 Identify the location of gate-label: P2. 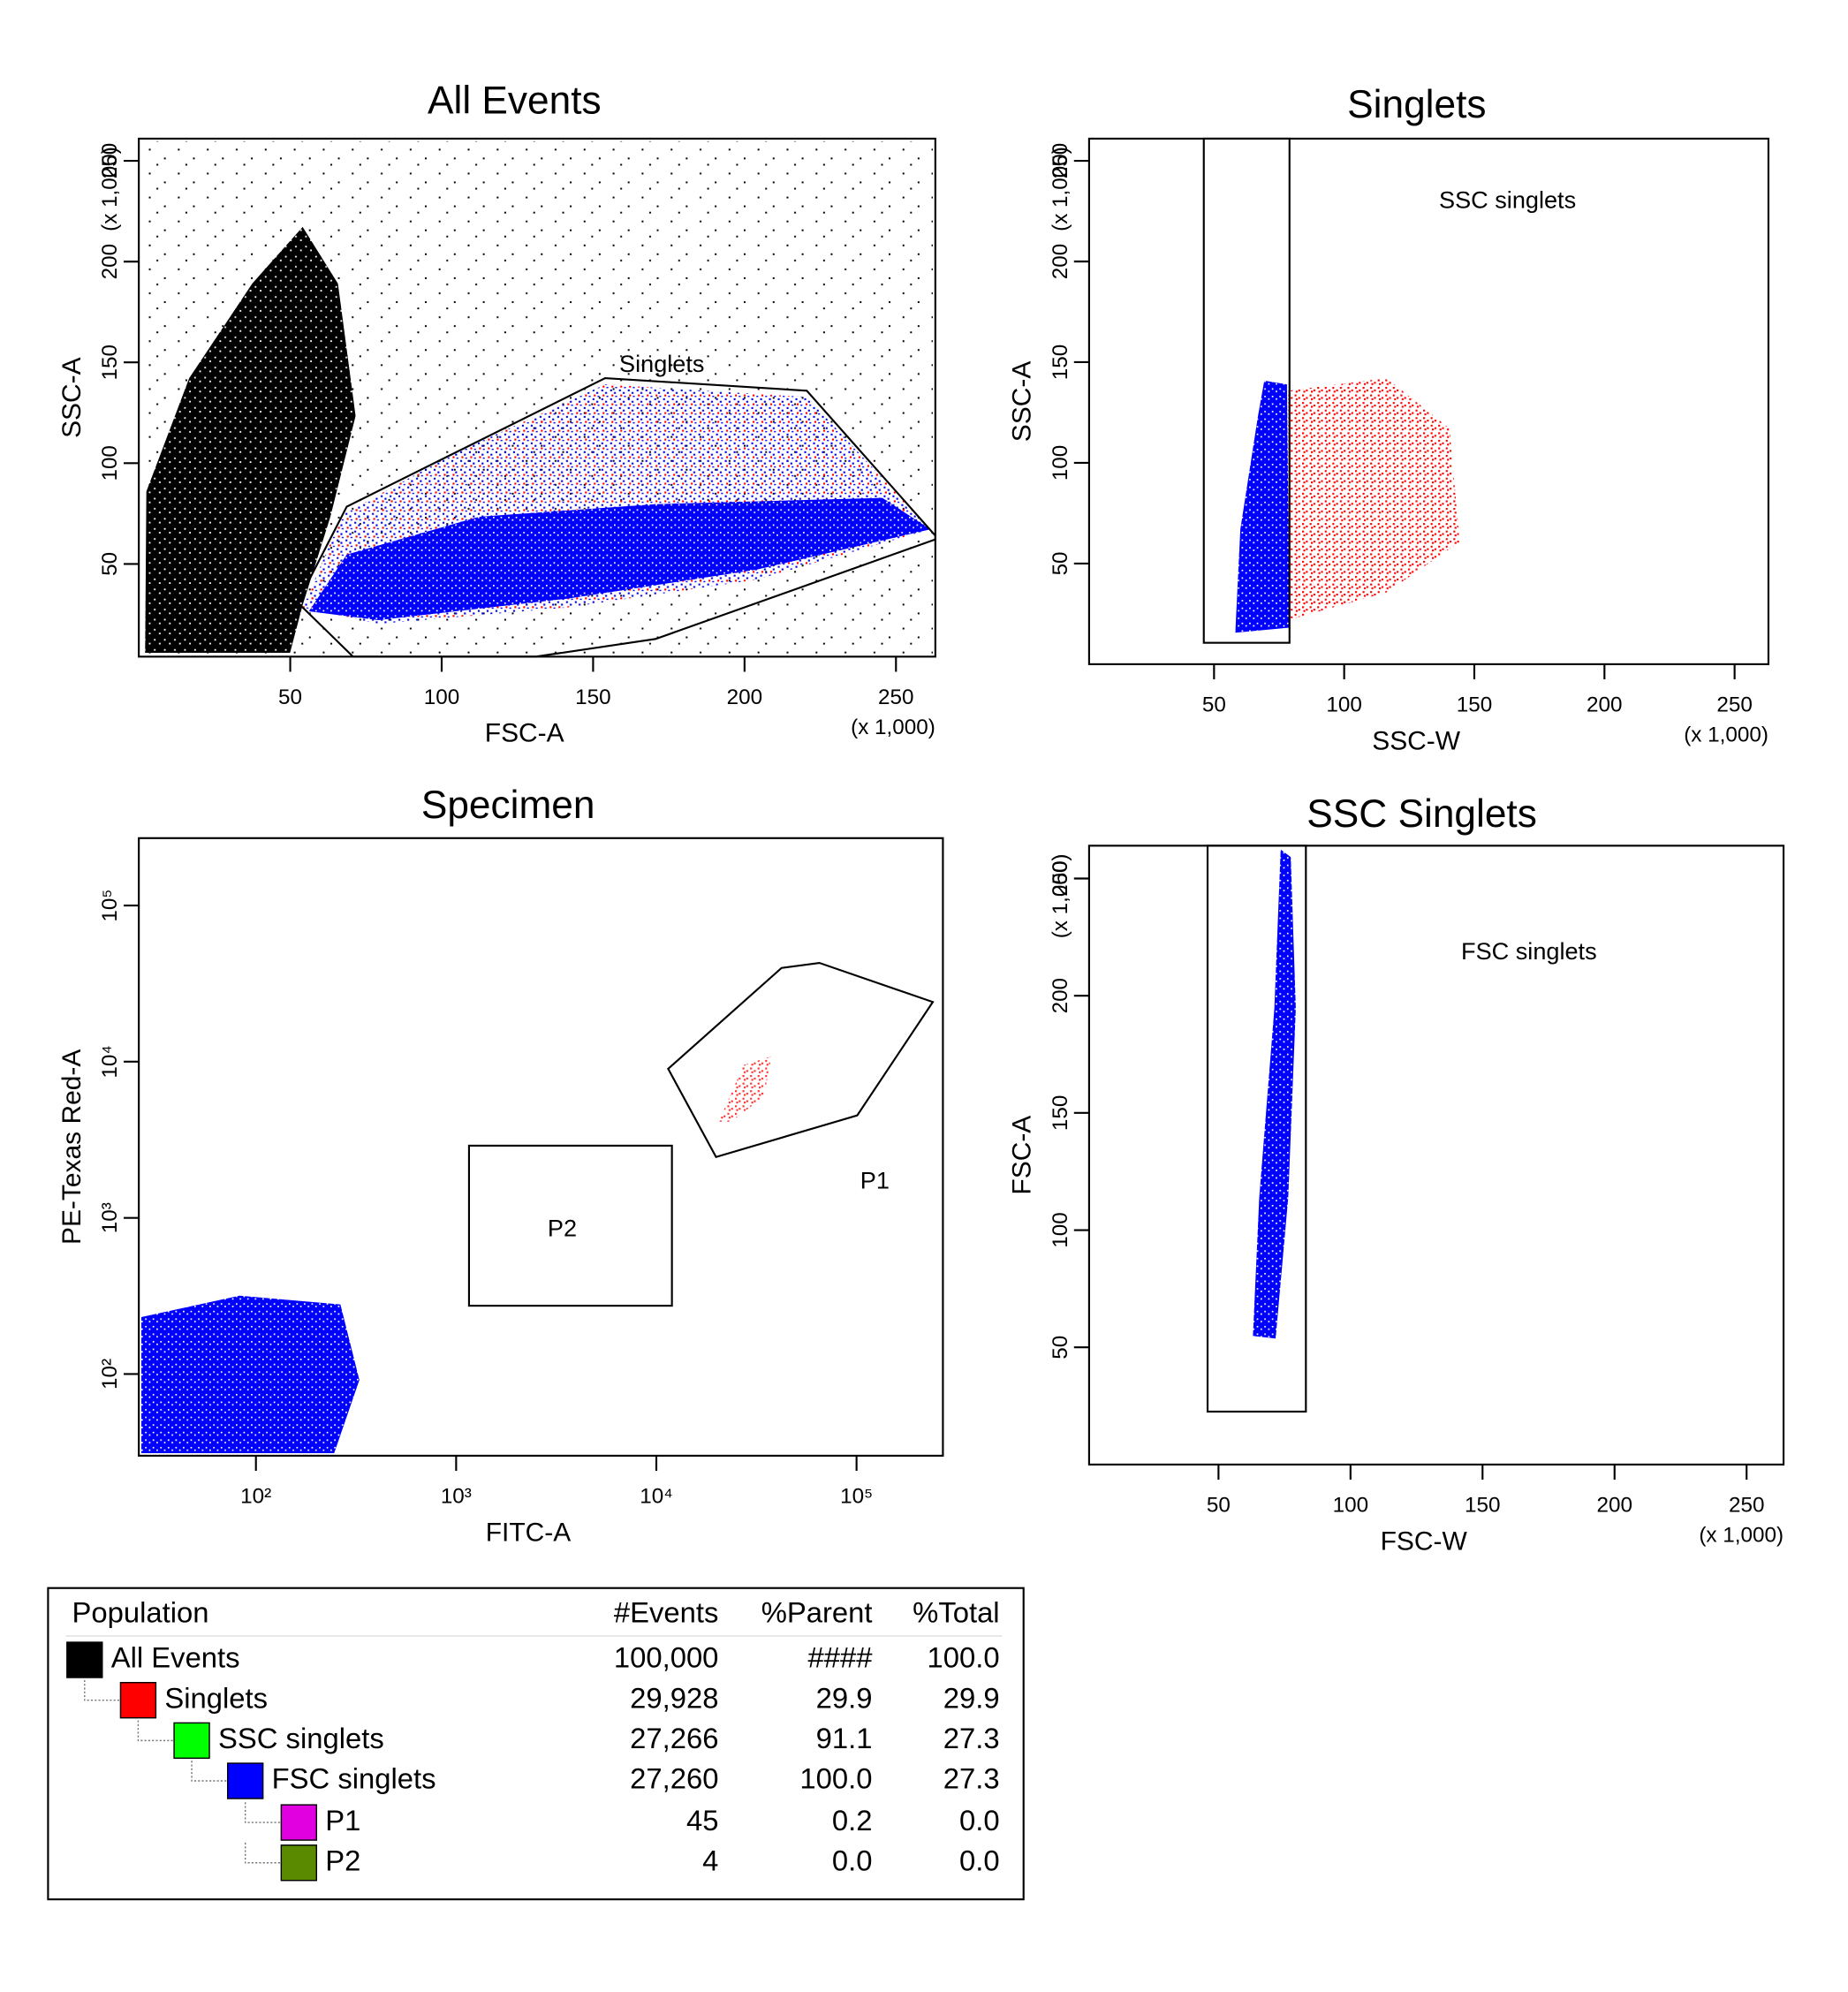
(562, 1229).